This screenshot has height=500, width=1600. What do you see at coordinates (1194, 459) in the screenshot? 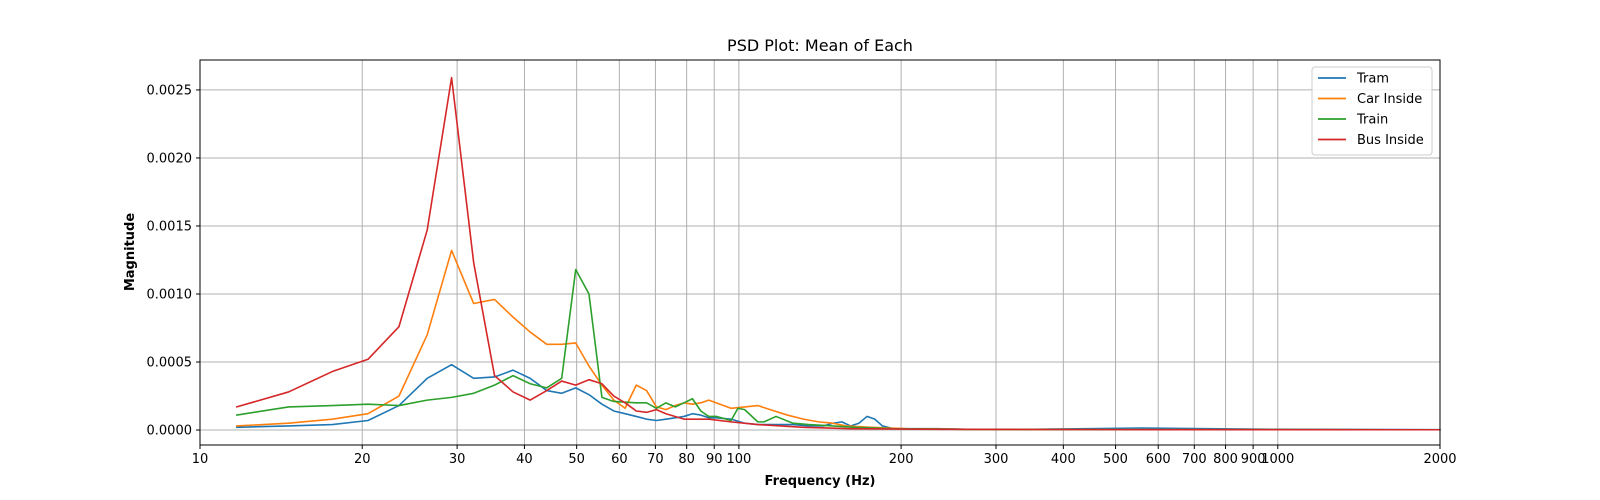
I see `x-tick-label: 700` at bounding box center [1194, 459].